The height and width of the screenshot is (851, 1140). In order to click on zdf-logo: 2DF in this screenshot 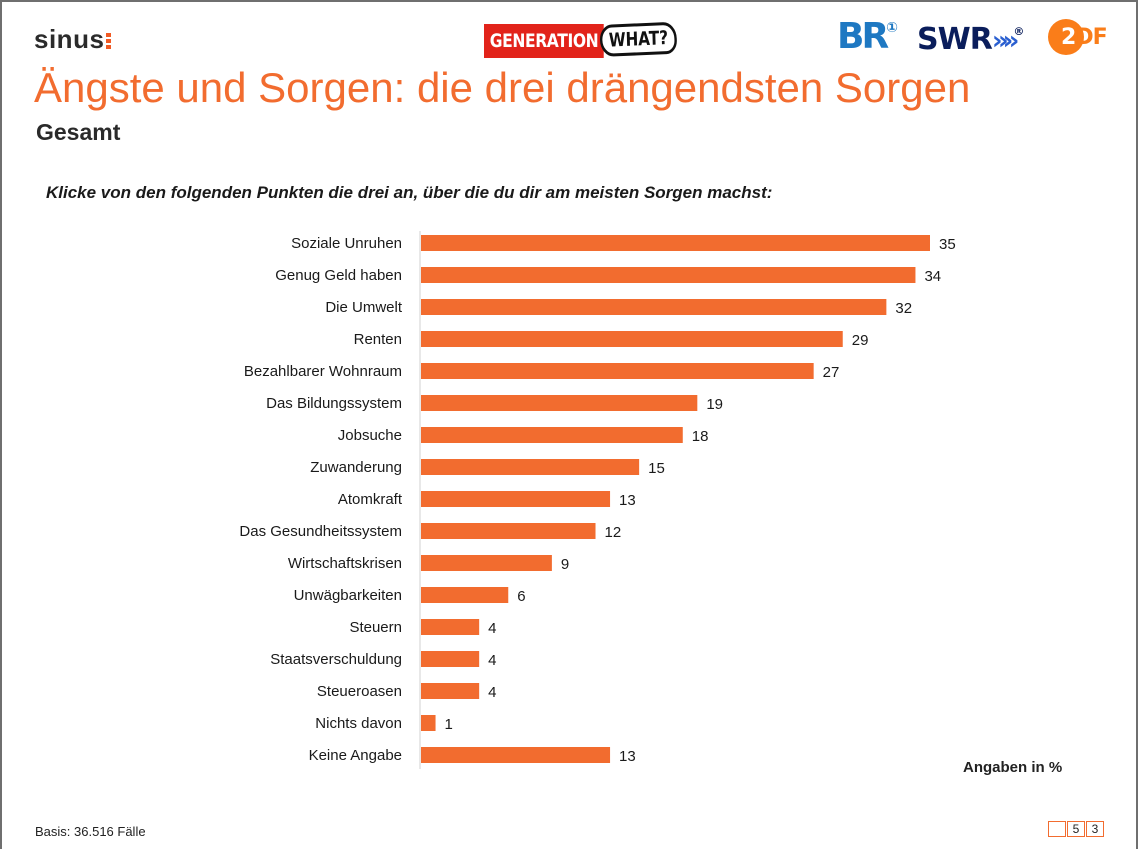, I will do `click(1083, 37)`.